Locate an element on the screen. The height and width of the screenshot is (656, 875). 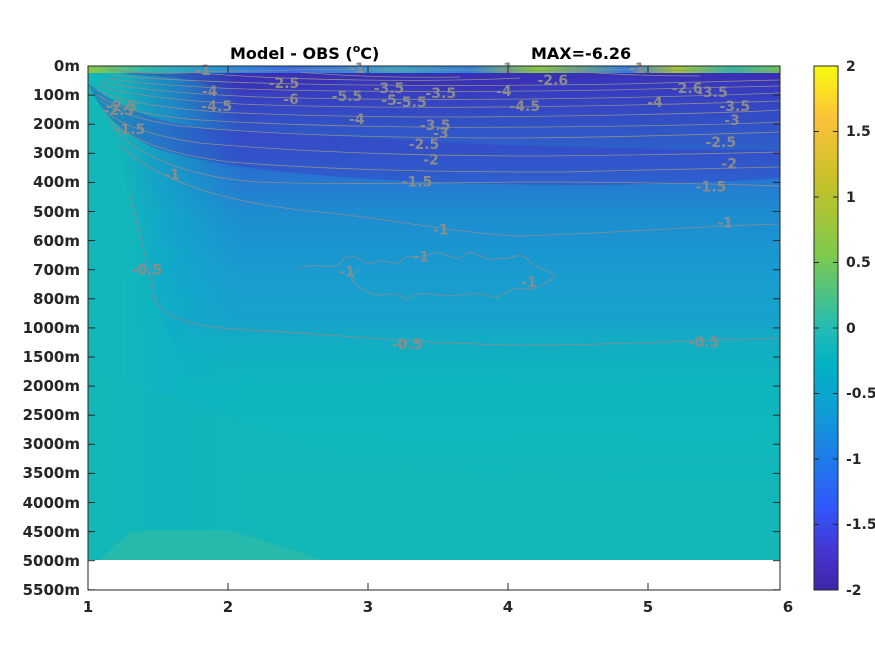
y-tick-label: 5500m is located at coordinates (51, 590).